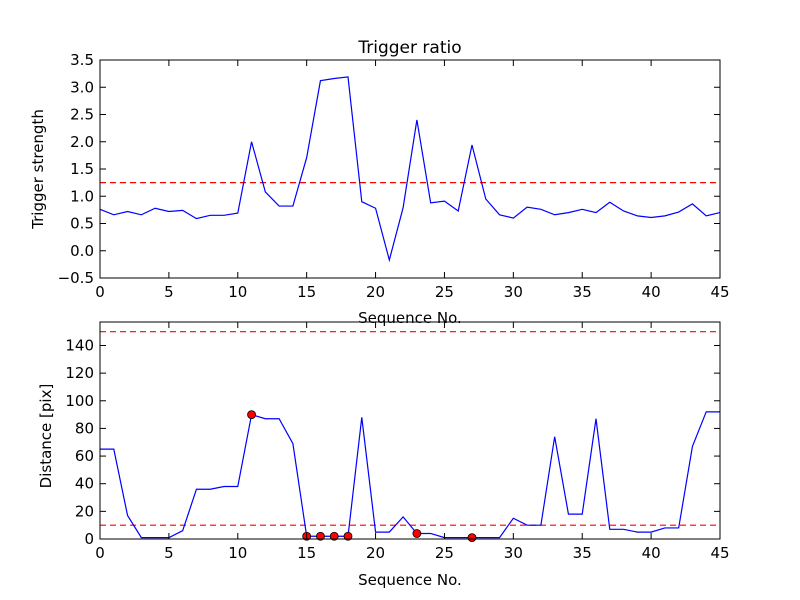 Image resolution: width=800 pixels, height=600 pixels. I want to click on chart-title: Trigger ratio, so click(409, 48).